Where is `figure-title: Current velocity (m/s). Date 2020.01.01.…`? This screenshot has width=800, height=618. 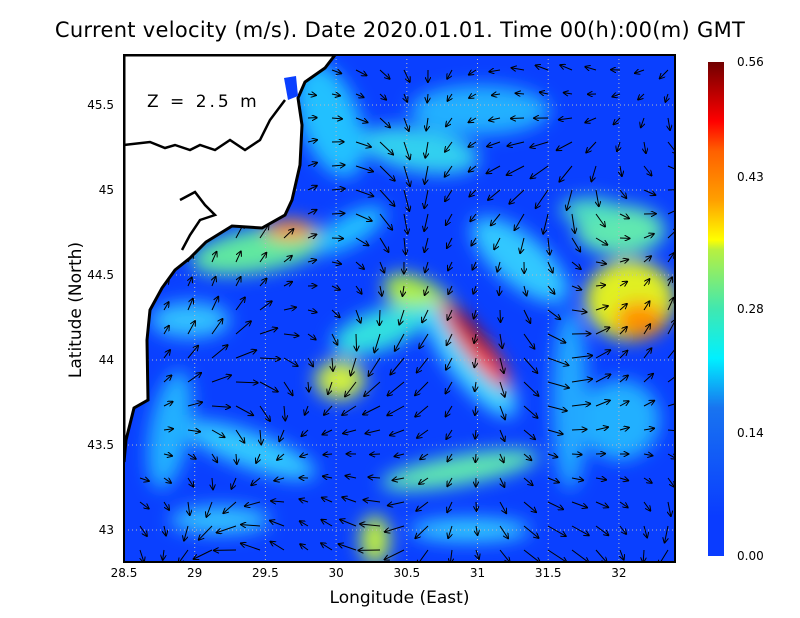
figure-title: Current velocity (m/s). Date 2020.01.01.… is located at coordinates (400, 30).